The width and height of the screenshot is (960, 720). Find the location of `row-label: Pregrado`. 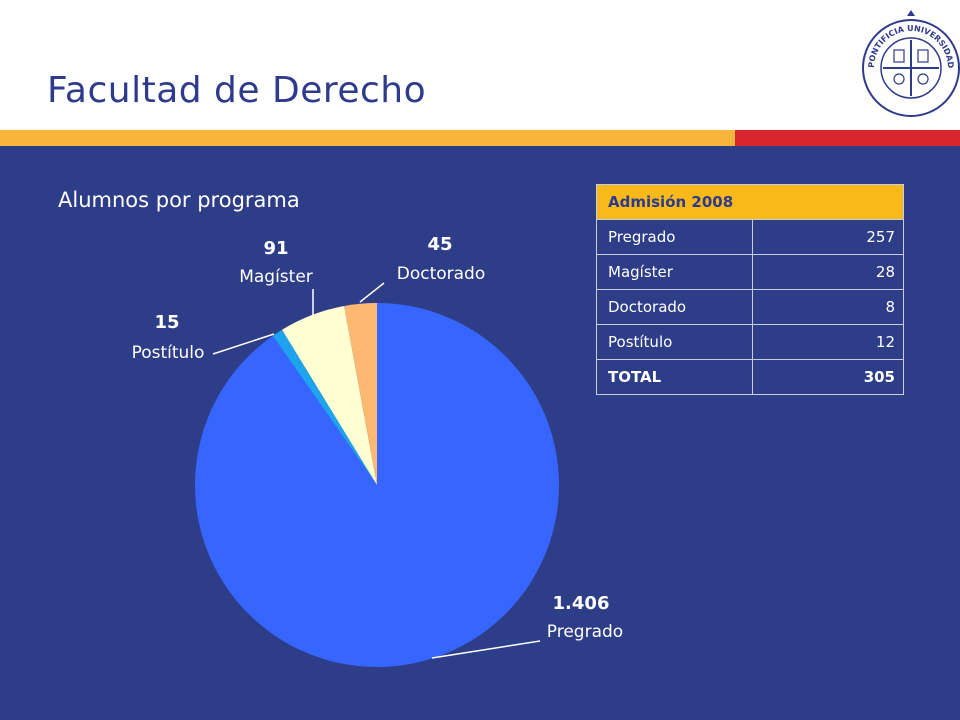

row-label: Pregrado is located at coordinates (674, 237).